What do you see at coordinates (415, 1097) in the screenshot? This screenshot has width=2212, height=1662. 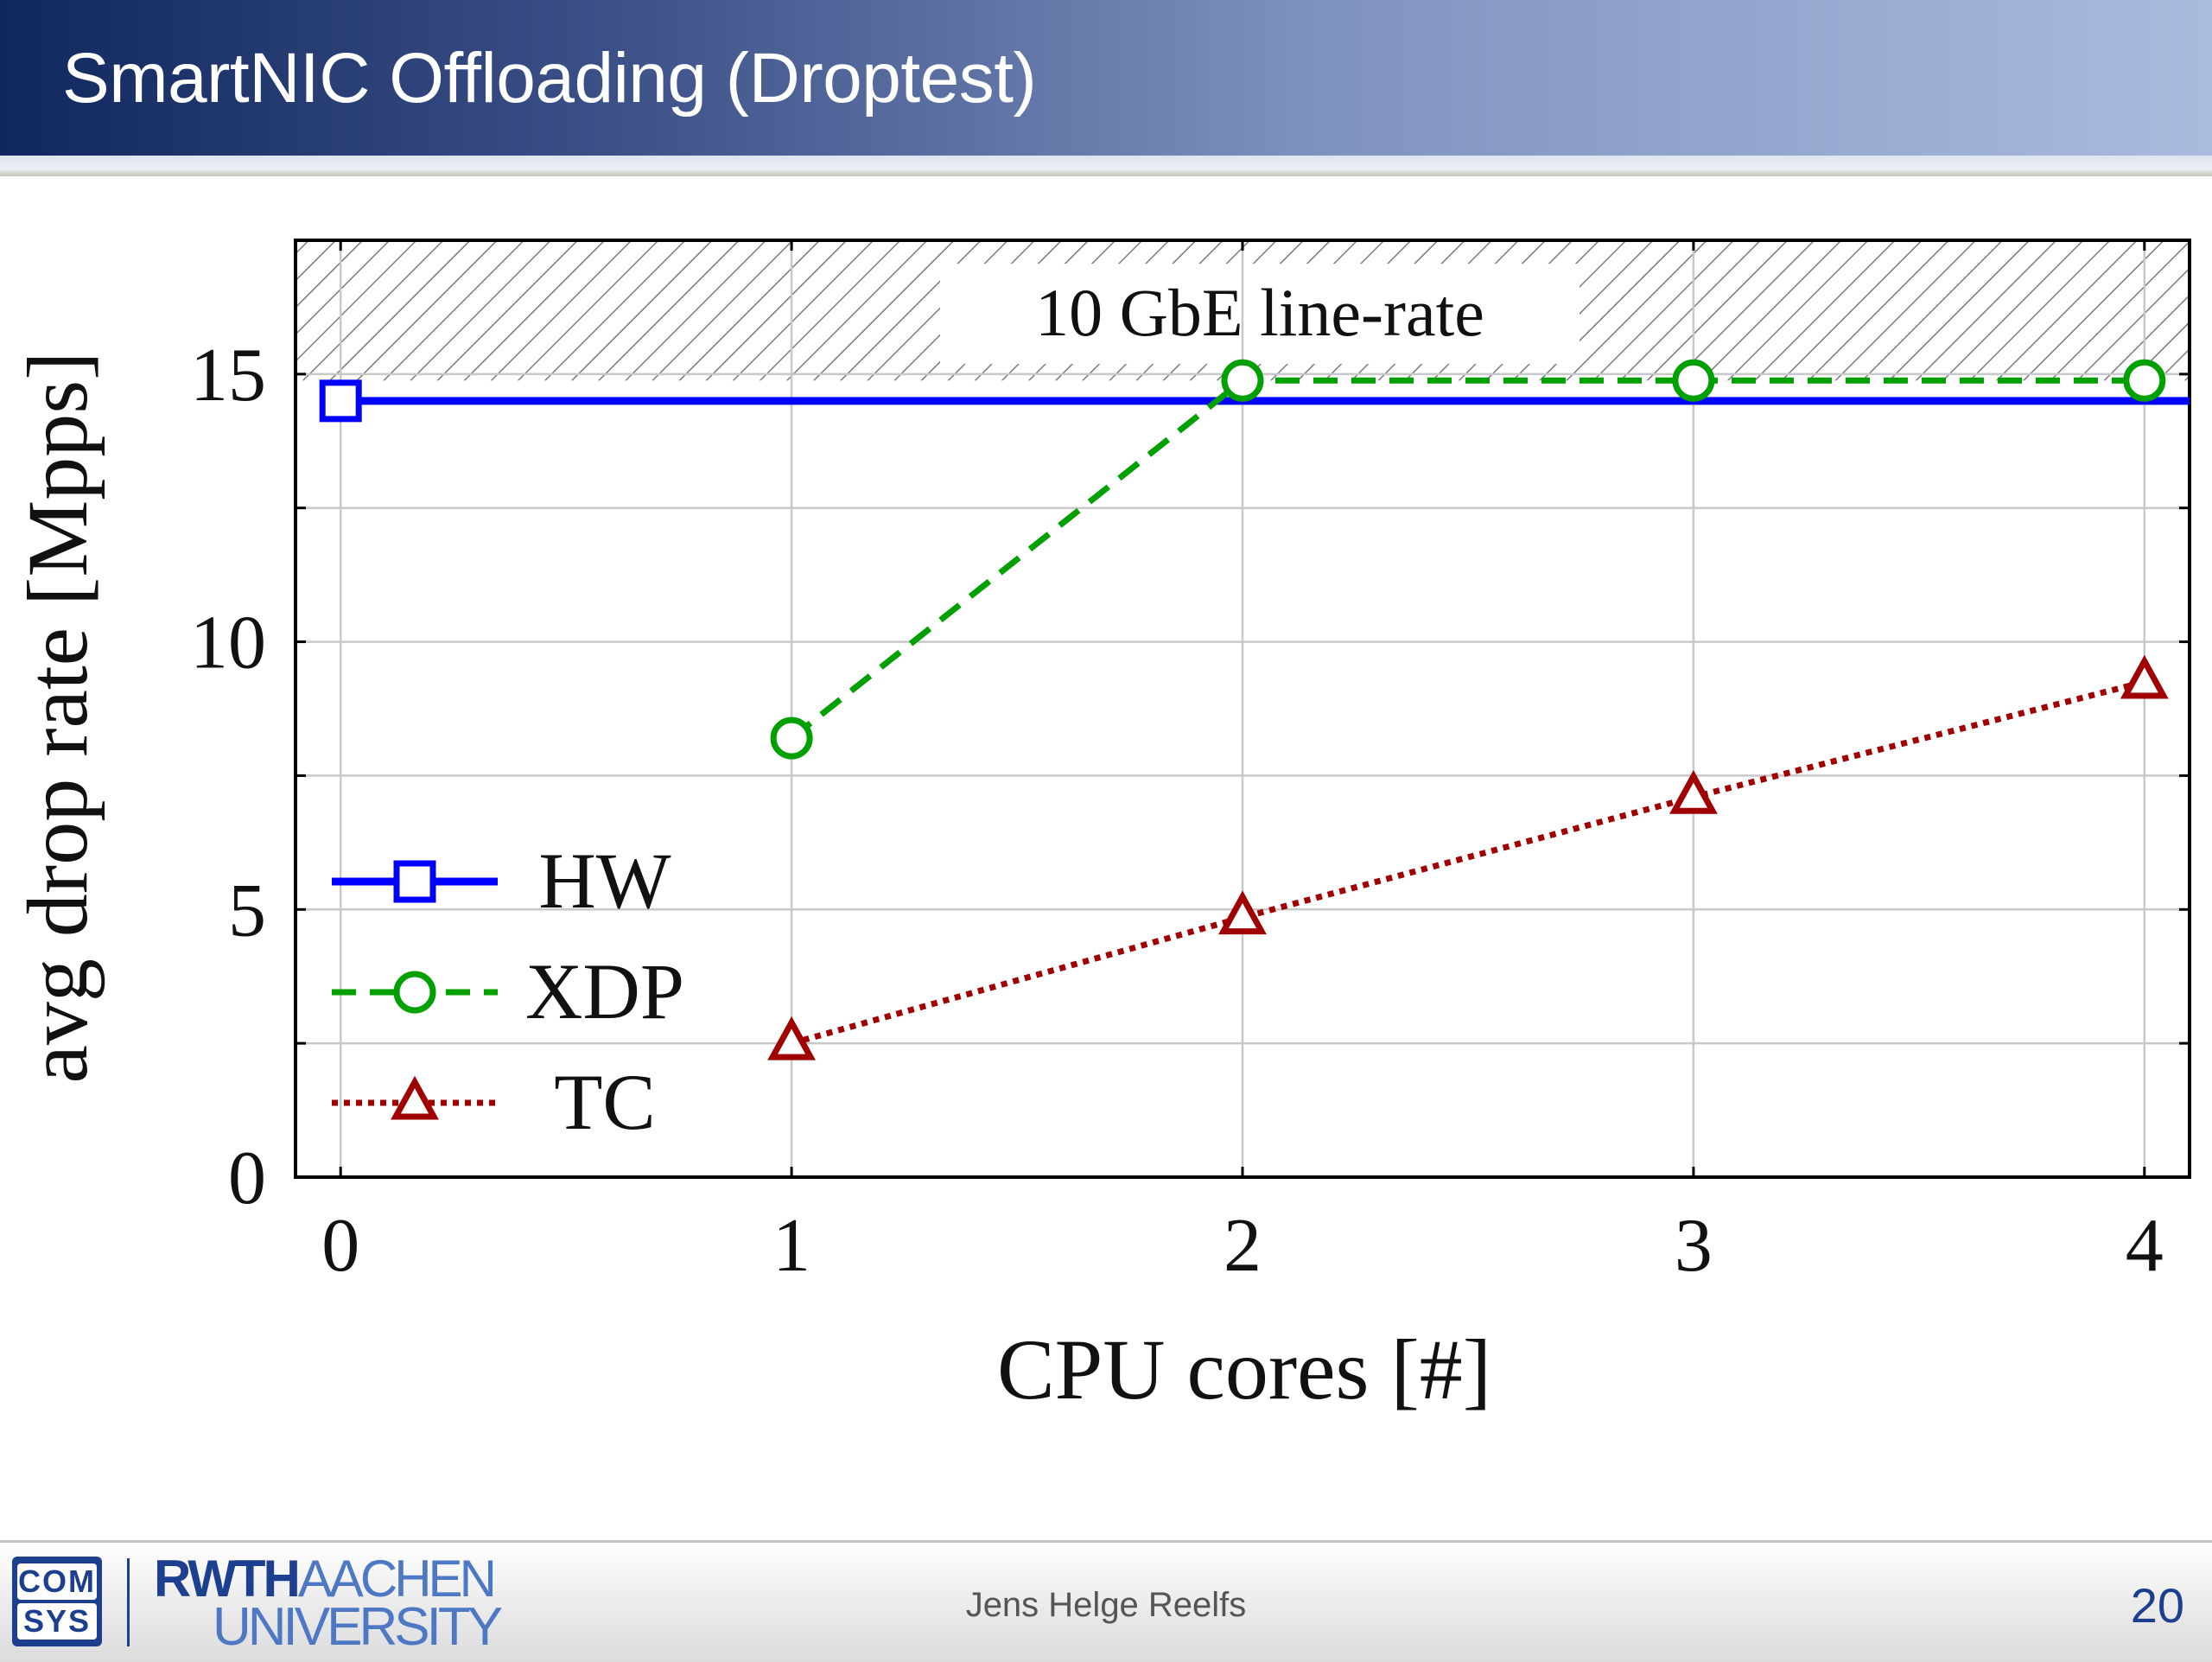 I see `legend-marker-tc` at bounding box center [415, 1097].